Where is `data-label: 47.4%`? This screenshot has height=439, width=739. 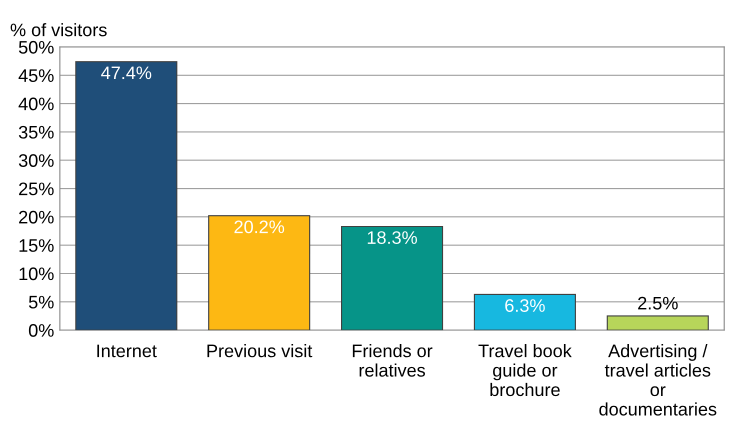 data-label: 47.4% is located at coordinates (126, 73).